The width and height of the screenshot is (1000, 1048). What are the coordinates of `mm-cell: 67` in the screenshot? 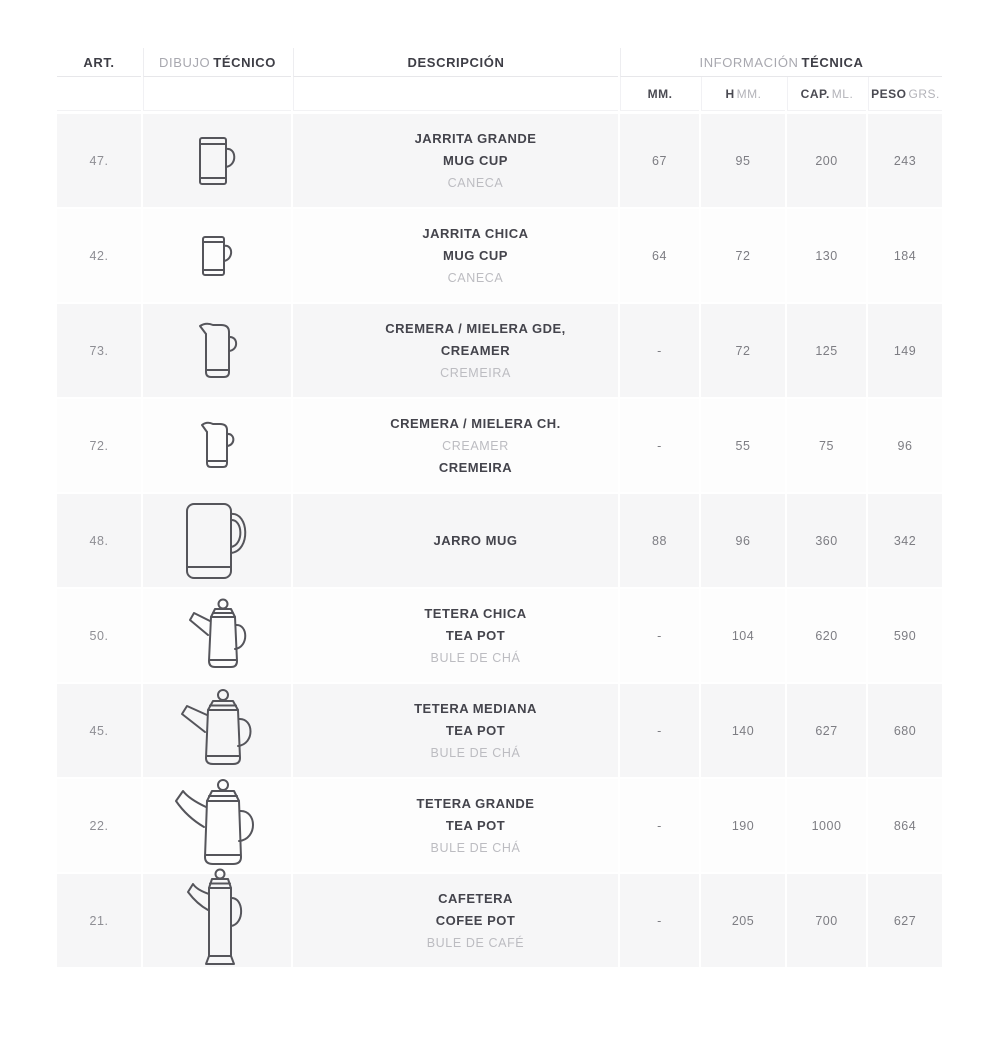 It's located at (659, 160).